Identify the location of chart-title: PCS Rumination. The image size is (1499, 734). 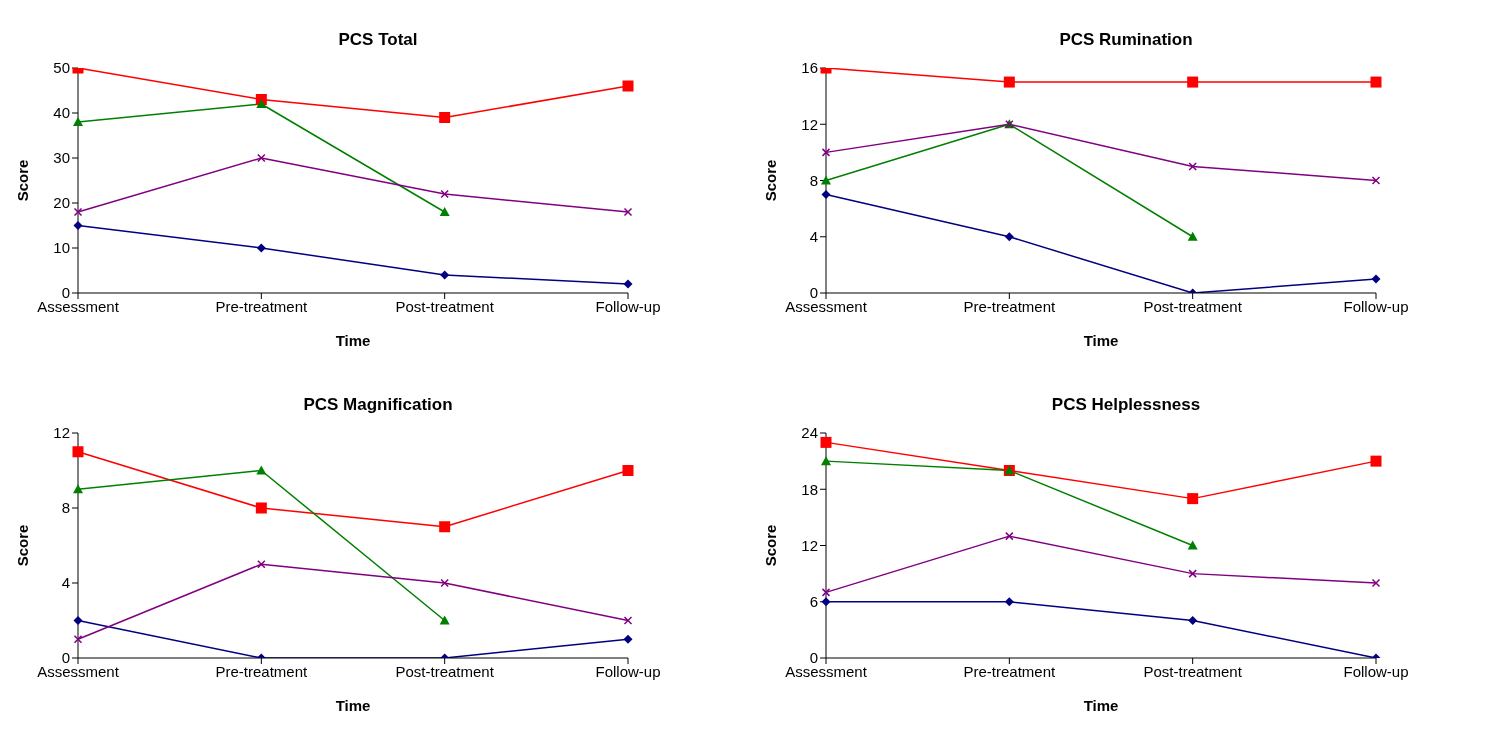
(1126, 40).